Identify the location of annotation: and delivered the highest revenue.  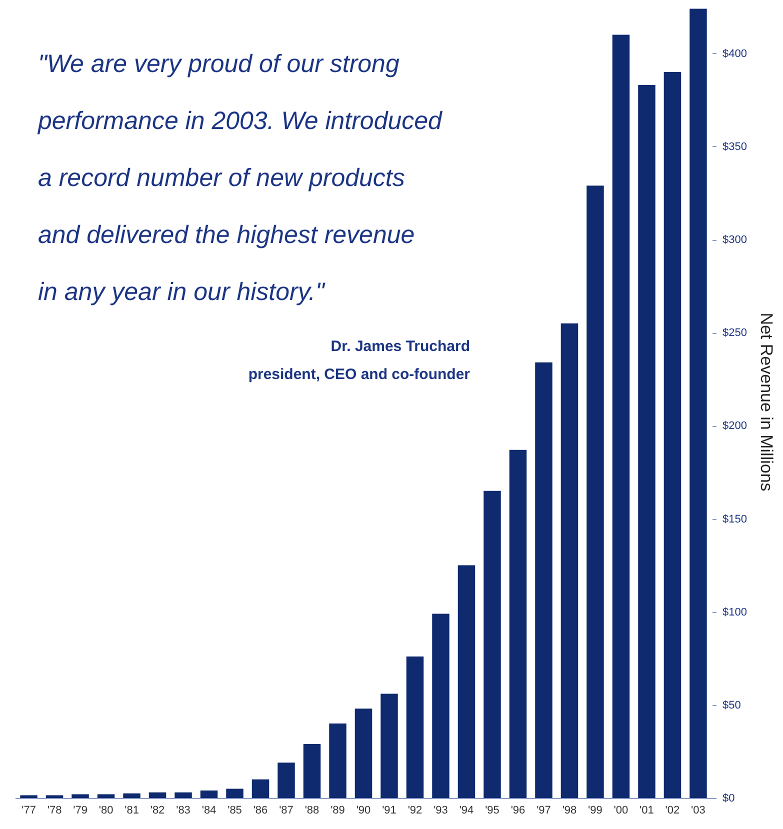
(226, 235).